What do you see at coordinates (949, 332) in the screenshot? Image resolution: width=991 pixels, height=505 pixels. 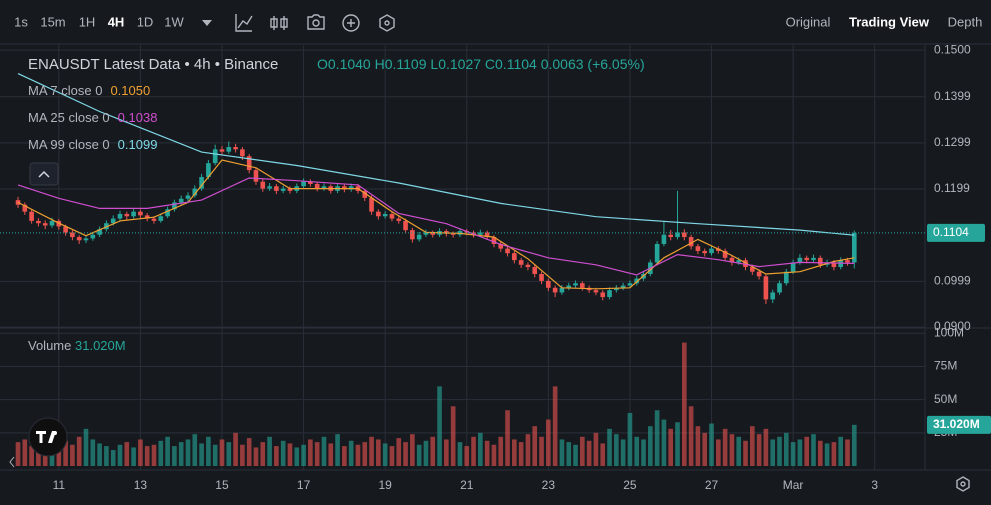 I see `y-tick-label: 100M` at bounding box center [949, 332].